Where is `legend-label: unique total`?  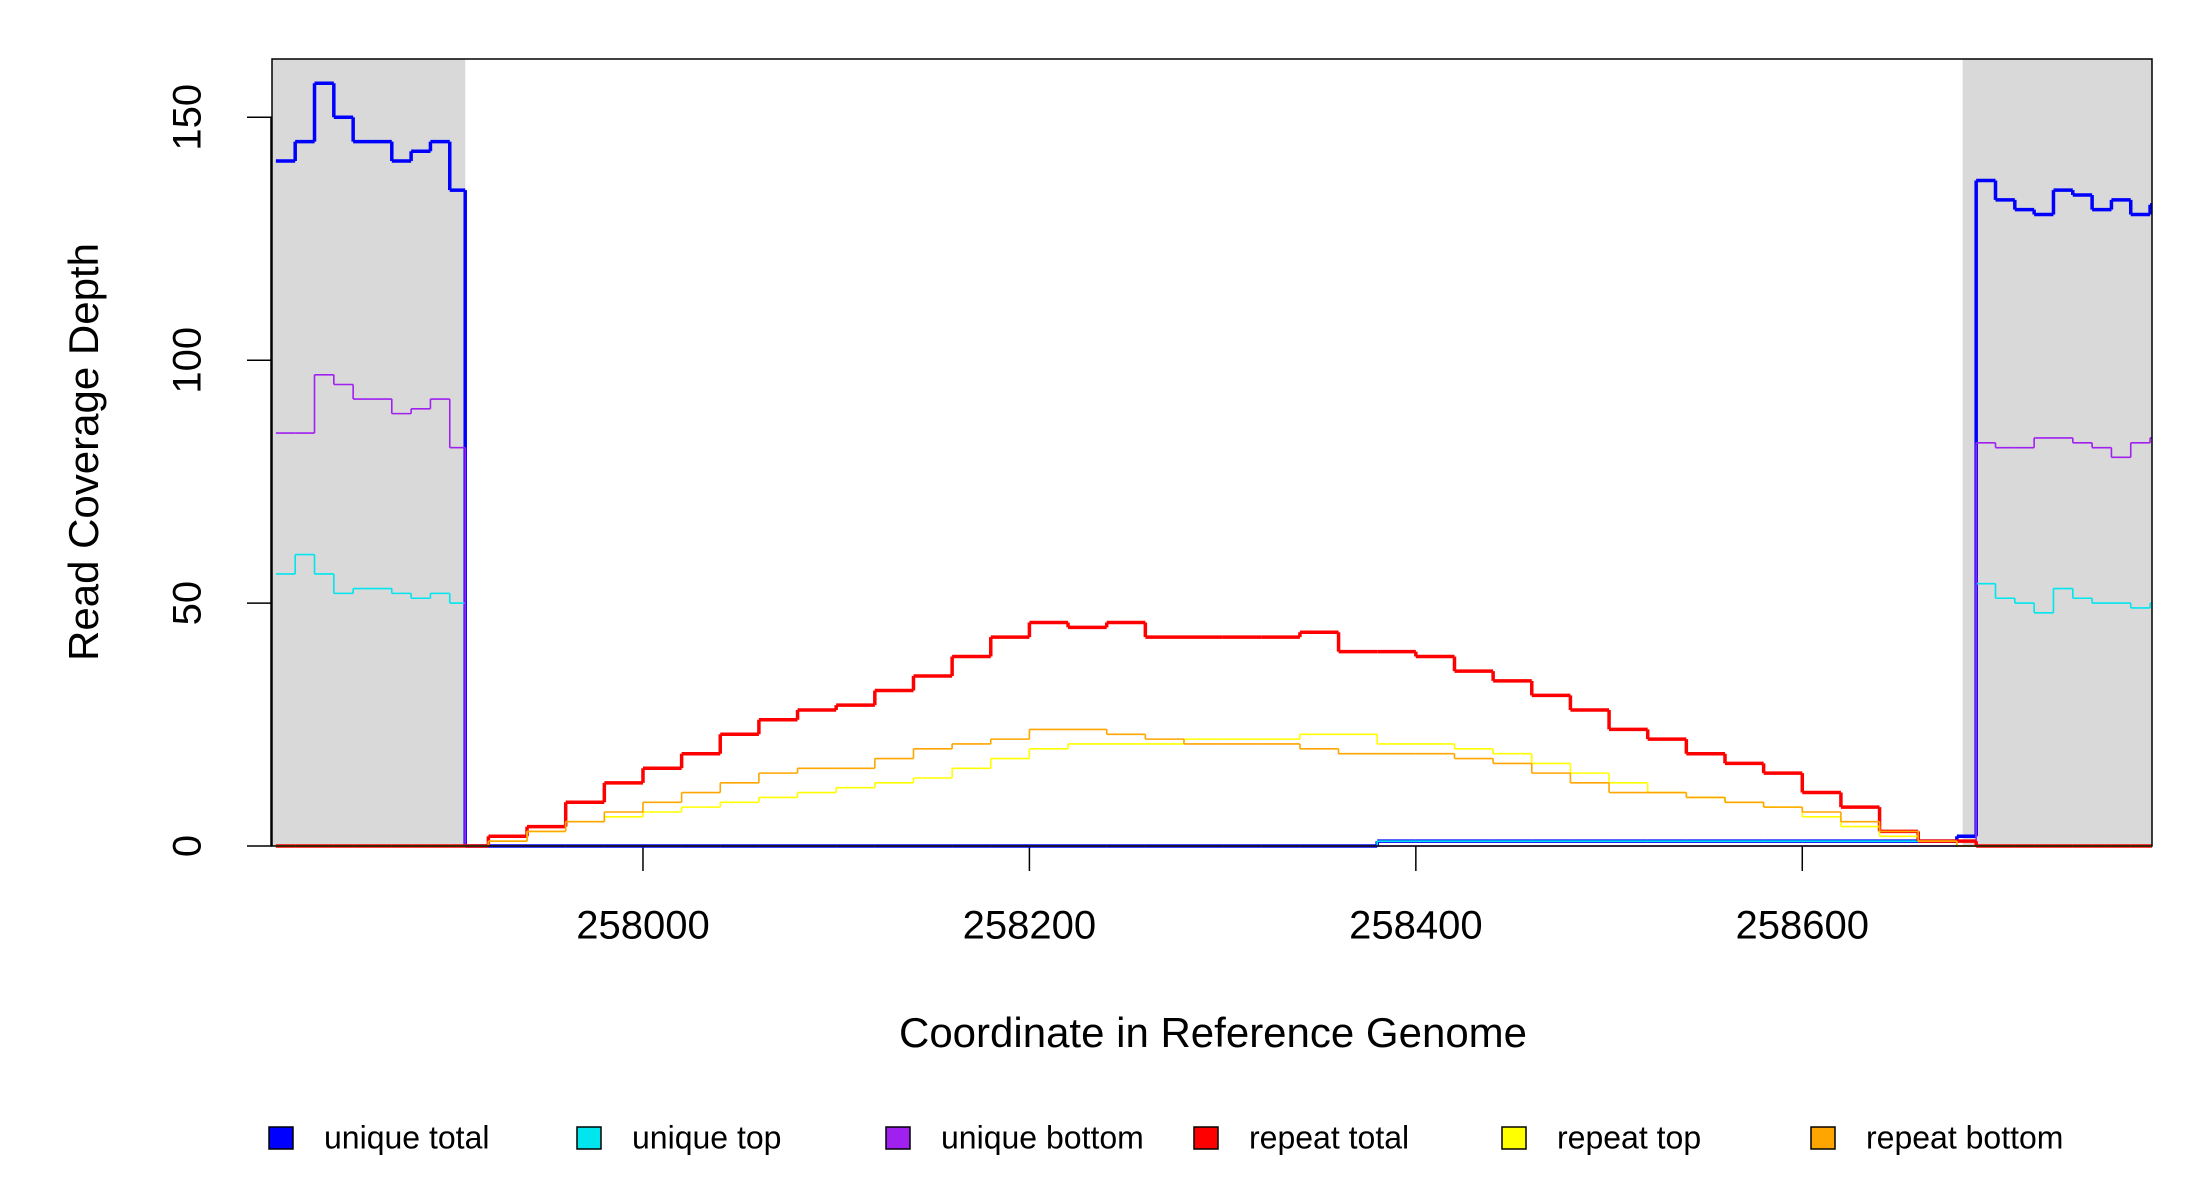
legend-label: unique total is located at coordinates (406, 1137).